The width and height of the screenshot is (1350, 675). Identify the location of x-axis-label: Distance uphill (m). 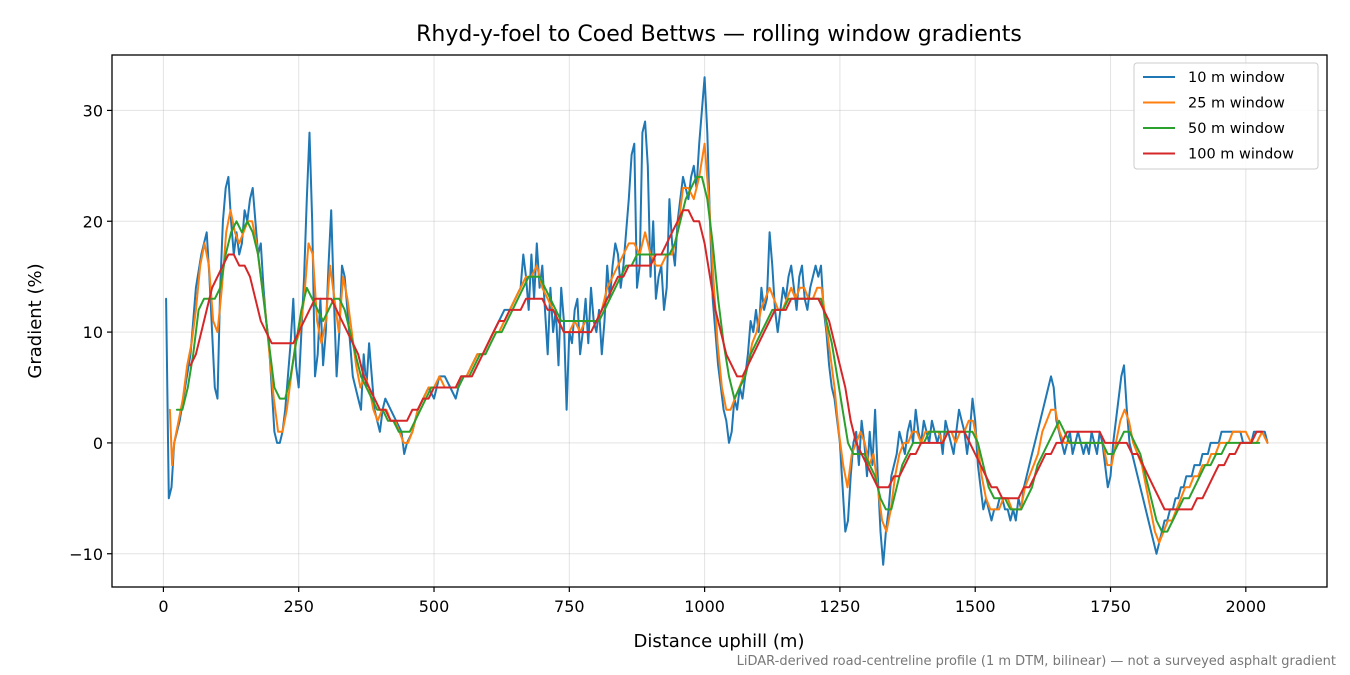
(719, 641).